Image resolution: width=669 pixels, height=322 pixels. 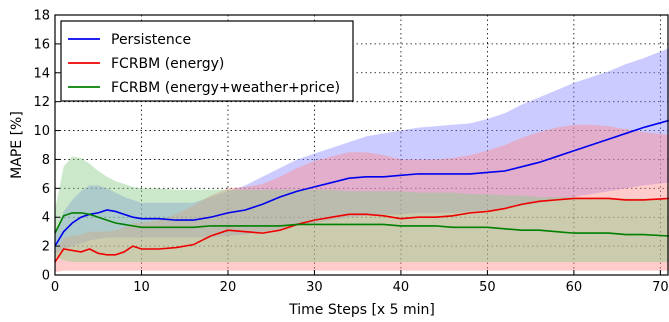 I want to click on x-tick-label: 50, so click(x=487, y=287).